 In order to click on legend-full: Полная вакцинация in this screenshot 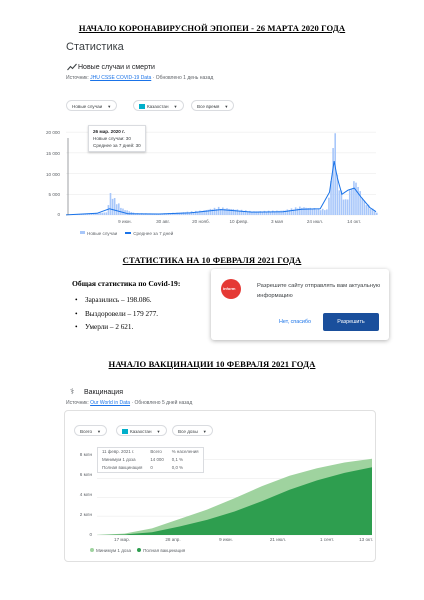, I will do `click(164, 550)`.